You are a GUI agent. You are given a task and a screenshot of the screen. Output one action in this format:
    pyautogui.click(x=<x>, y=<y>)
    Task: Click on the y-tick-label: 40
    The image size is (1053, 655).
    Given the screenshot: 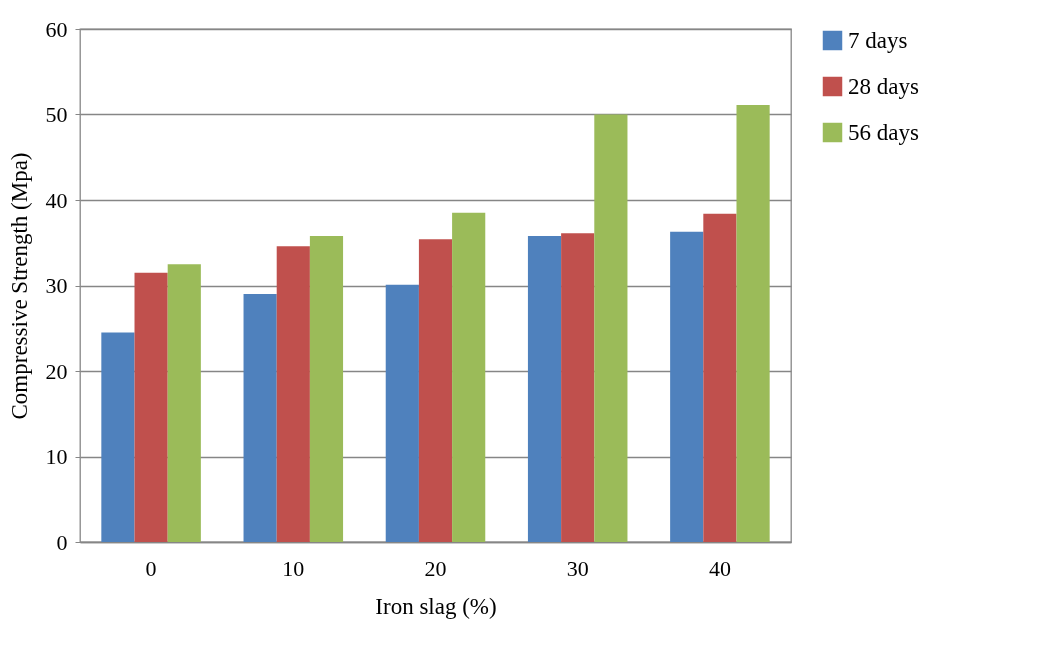 What is the action you would take?
    pyautogui.click(x=56, y=200)
    